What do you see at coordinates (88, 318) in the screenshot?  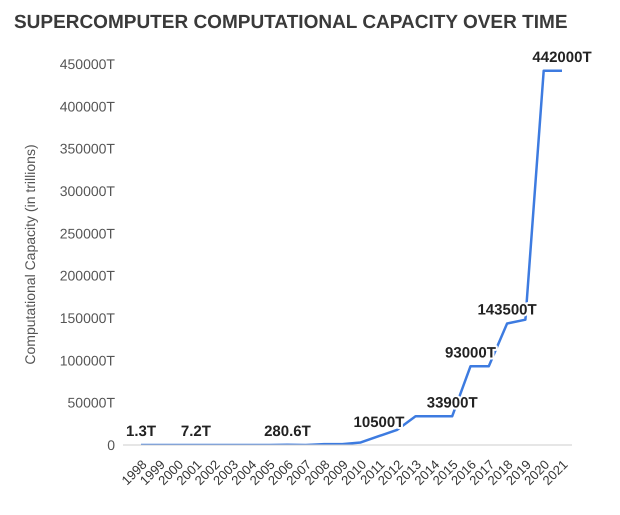 I see `y-tick-label: 150000T` at bounding box center [88, 318].